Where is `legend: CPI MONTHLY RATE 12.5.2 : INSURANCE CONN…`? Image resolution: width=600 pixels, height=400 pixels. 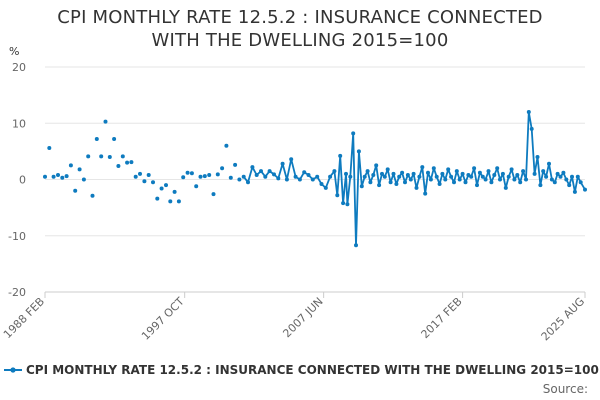 legend: CPI MONTHLY RATE 12.5.2 : INSURANCE CONN… is located at coordinates (301, 370).